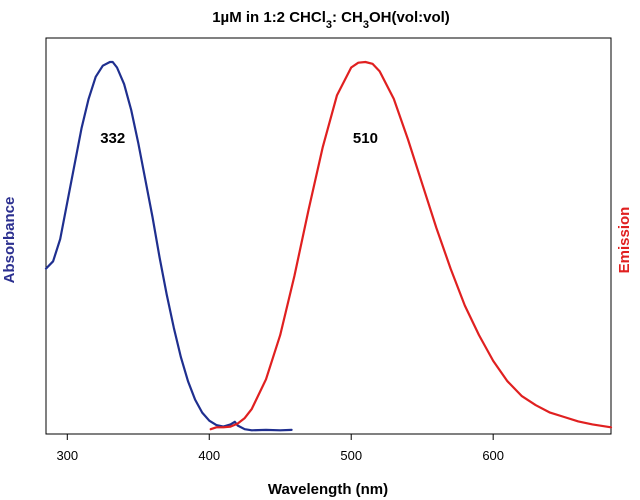  What do you see at coordinates (493, 455) in the screenshot?
I see `x-tick-label: 600` at bounding box center [493, 455].